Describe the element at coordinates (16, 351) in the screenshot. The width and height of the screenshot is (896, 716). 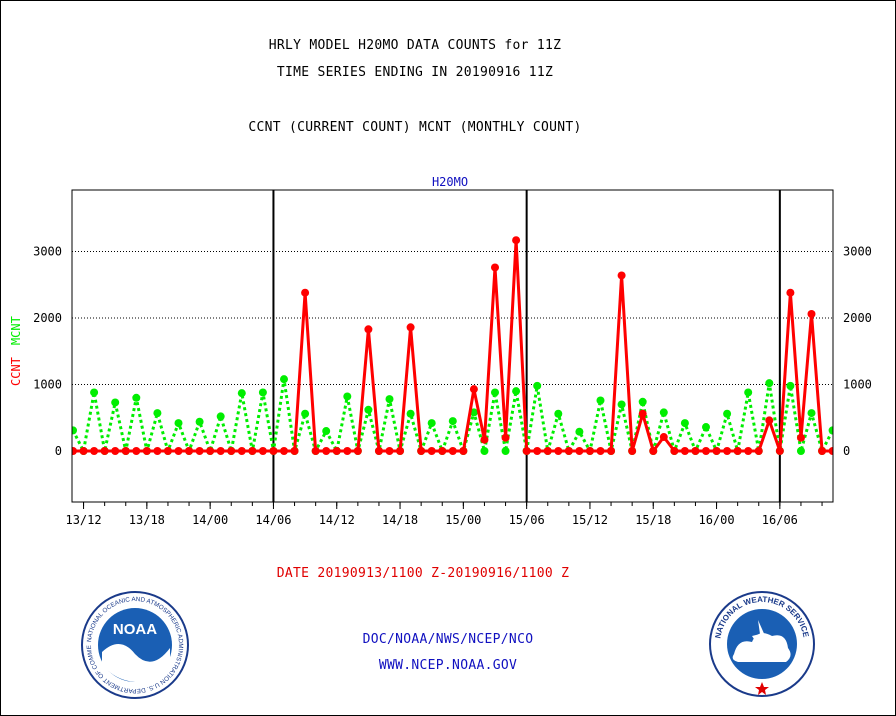
I see `svg-text:CCNTMCNT: CCNT MCNT` at that location.